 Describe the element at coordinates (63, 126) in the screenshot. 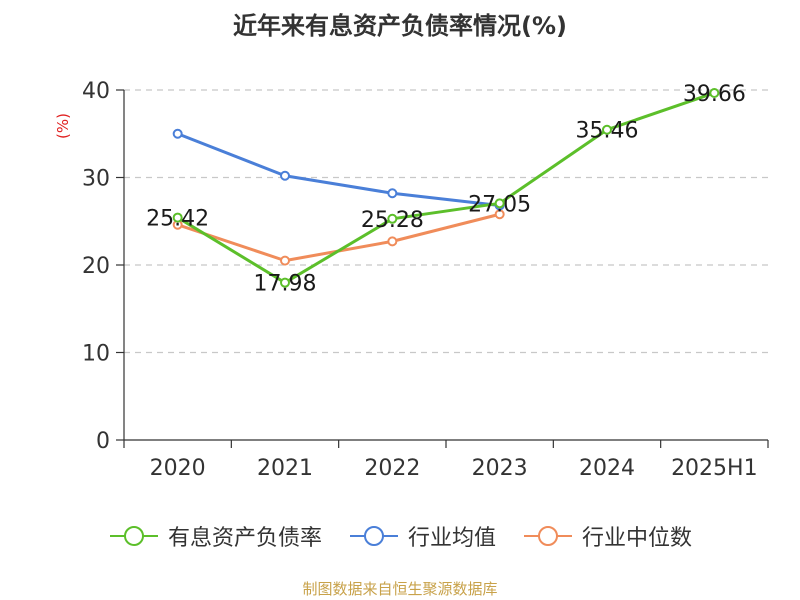

I see `y-axis-label: (%)` at that location.